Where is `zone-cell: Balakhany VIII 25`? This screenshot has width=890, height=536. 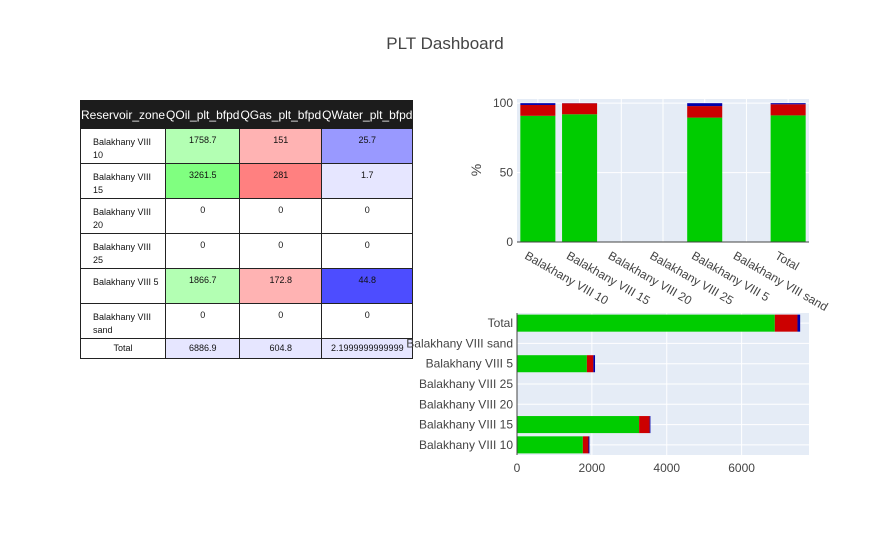 zone-cell: Balakhany VIII 25 is located at coordinates (123, 251).